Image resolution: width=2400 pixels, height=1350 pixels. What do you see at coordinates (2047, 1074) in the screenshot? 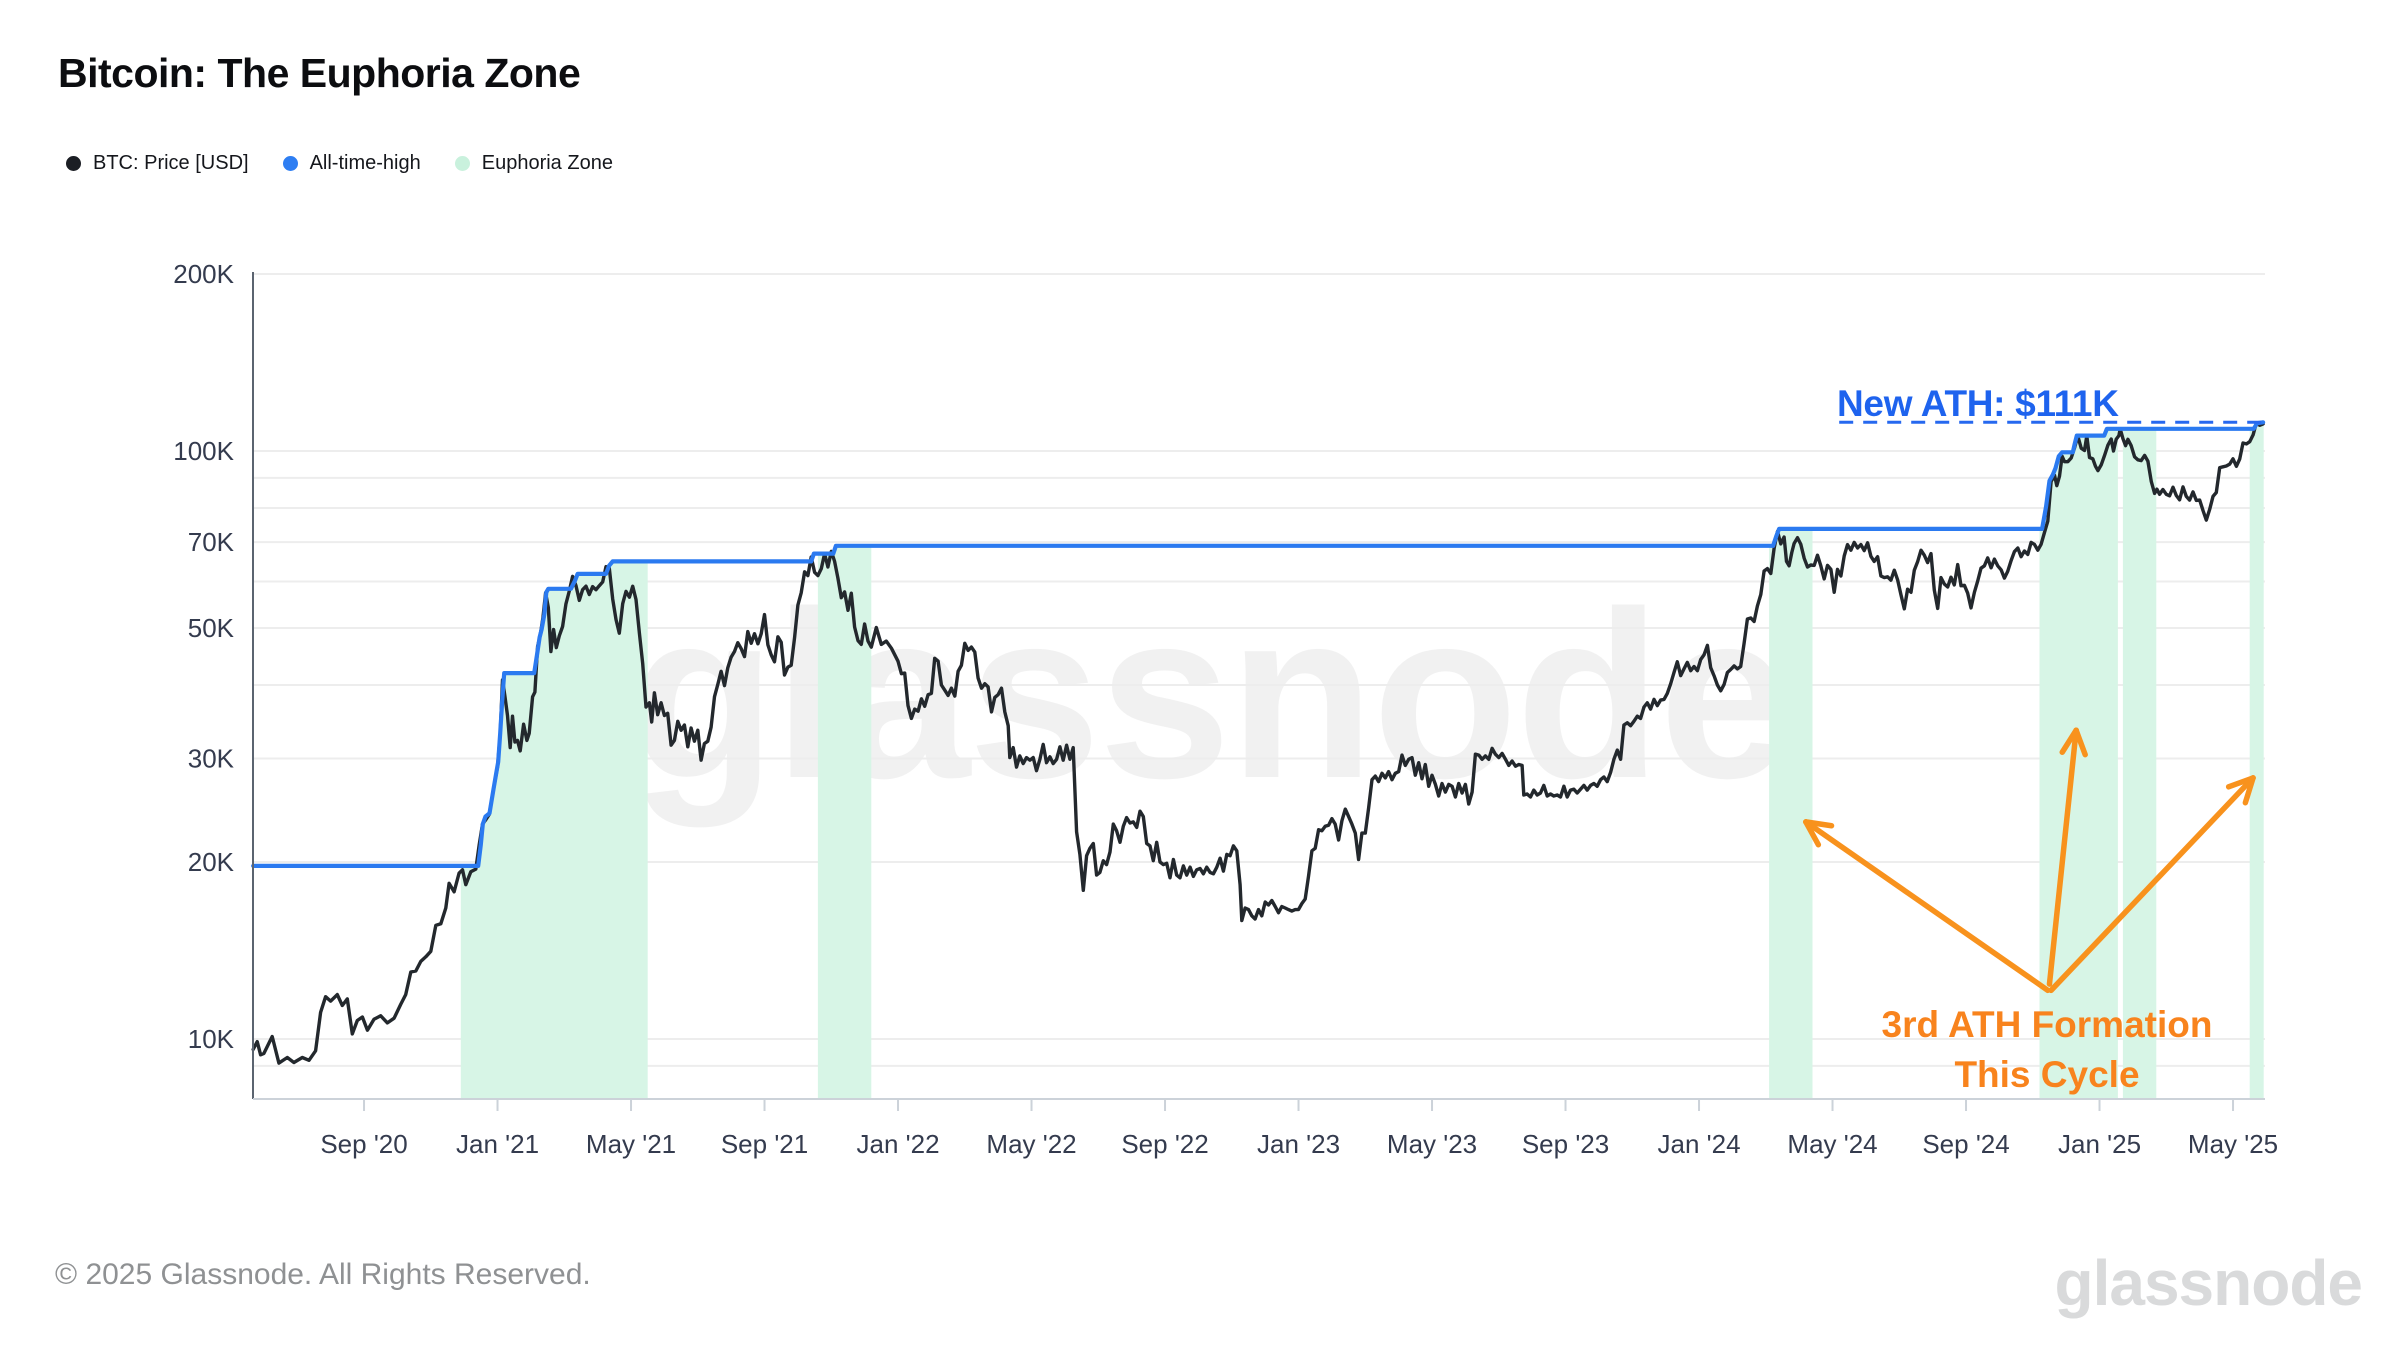
I see `cycle-annotation-line2: This Cycle` at bounding box center [2047, 1074].